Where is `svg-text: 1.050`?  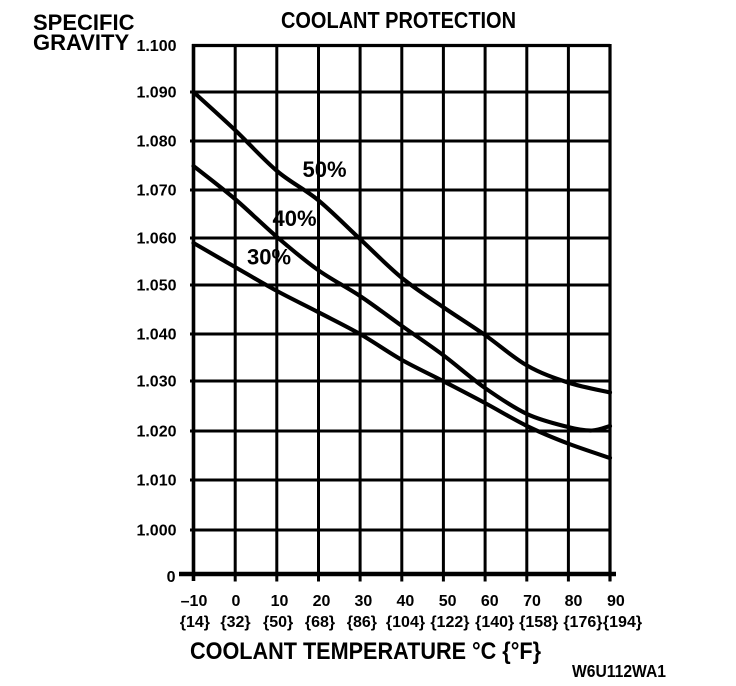 svg-text: 1.050 is located at coordinates (156, 286).